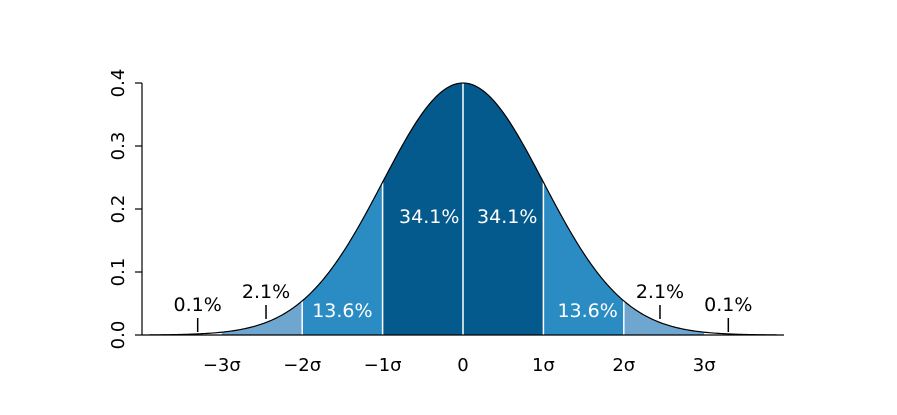  I want to click on x-tick-label: 1σ, so click(543, 365).